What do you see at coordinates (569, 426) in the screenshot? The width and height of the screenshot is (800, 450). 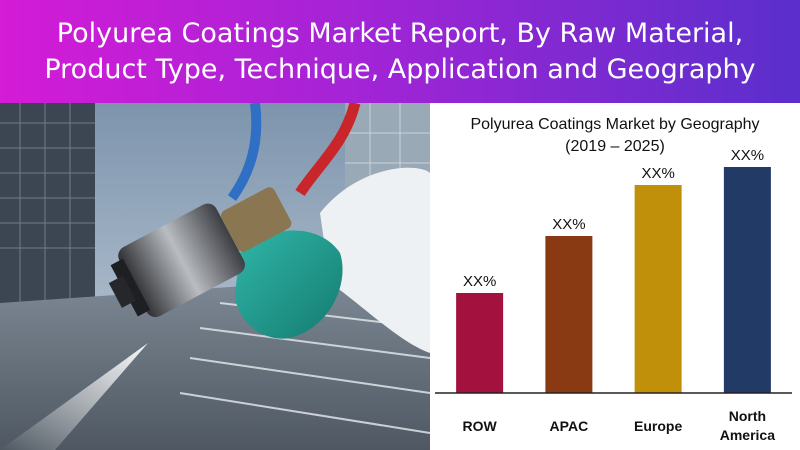 I see `category-label-1-0: APAC` at bounding box center [569, 426].